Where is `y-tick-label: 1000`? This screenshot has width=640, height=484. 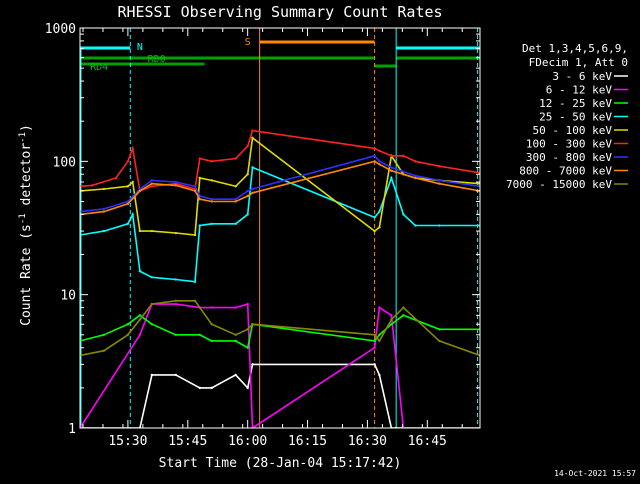
y-tick-label: 1000 is located at coordinates (60, 29).